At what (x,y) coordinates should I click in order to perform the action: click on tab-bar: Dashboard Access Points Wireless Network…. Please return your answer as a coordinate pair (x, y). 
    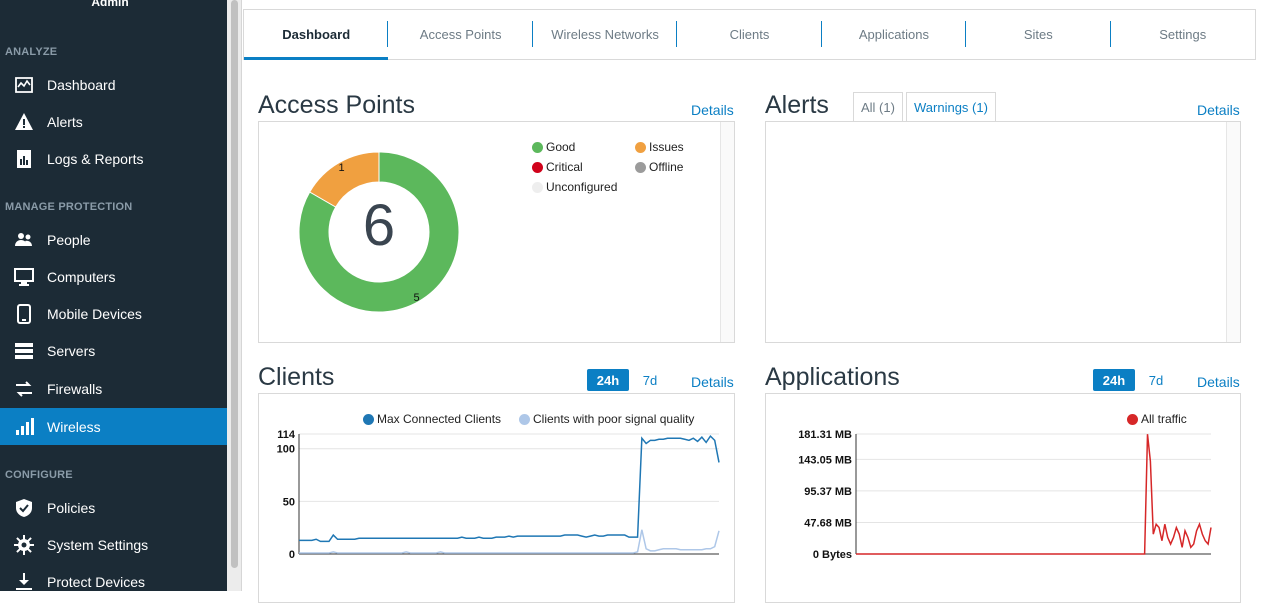
    Looking at the image, I should click on (749, 35).